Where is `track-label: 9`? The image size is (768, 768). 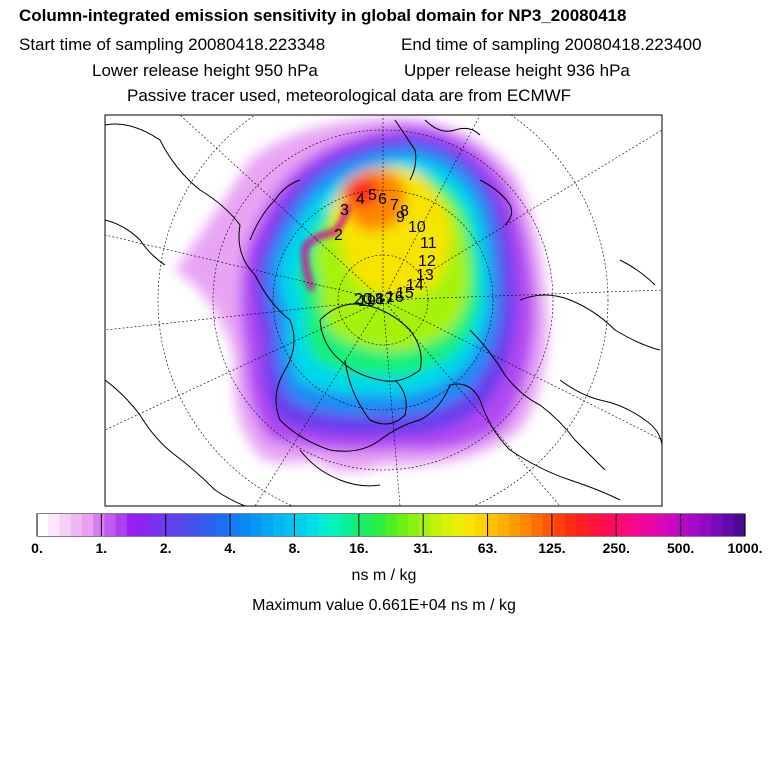 track-label: 9 is located at coordinates (400, 217).